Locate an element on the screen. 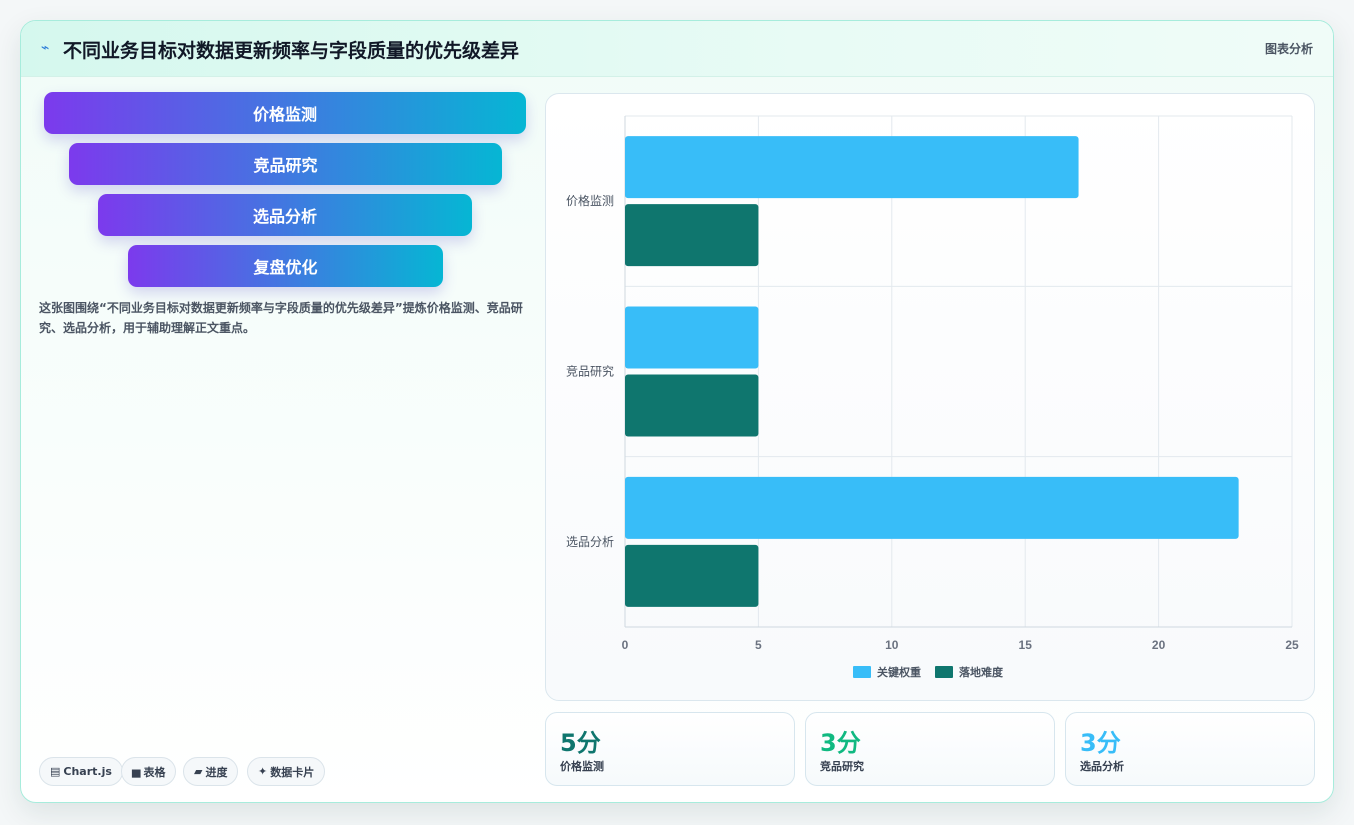 The width and height of the screenshot is (1354, 825). funnel-step-label: 竞品研究 is located at coordinates (285, 165).